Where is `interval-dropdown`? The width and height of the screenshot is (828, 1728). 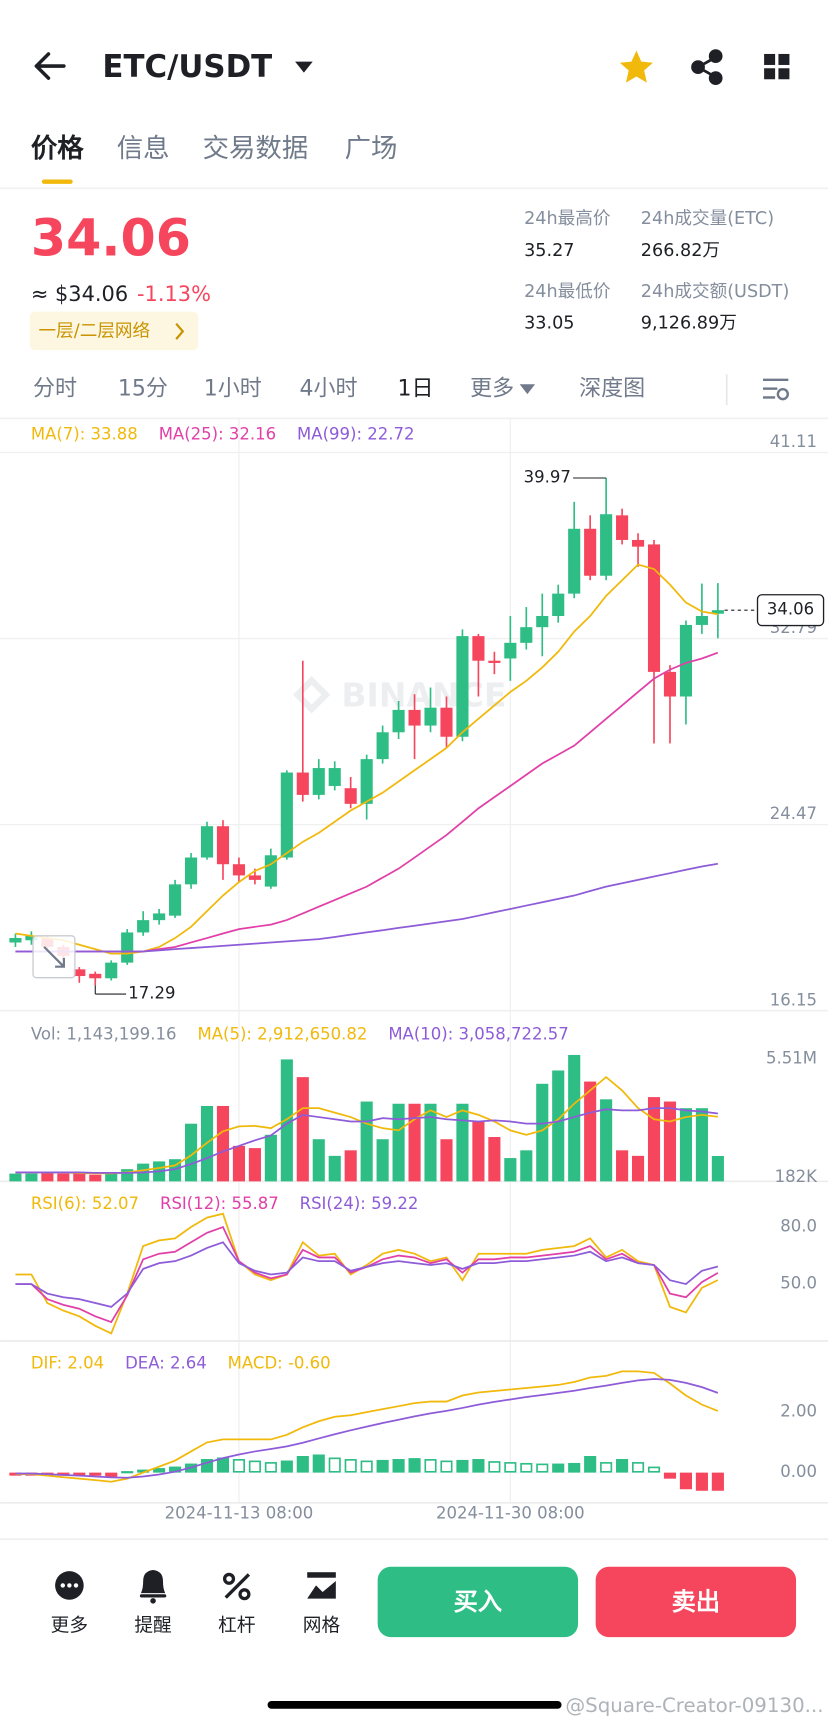 interval-dropdown is located at coordinates (527, 389).